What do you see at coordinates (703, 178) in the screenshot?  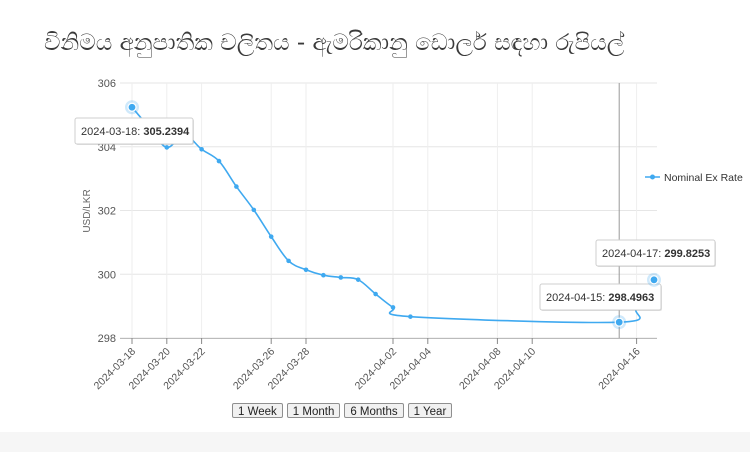 I see `legend-label: Nominal Ex Rate` at bounding box center [703, 178].